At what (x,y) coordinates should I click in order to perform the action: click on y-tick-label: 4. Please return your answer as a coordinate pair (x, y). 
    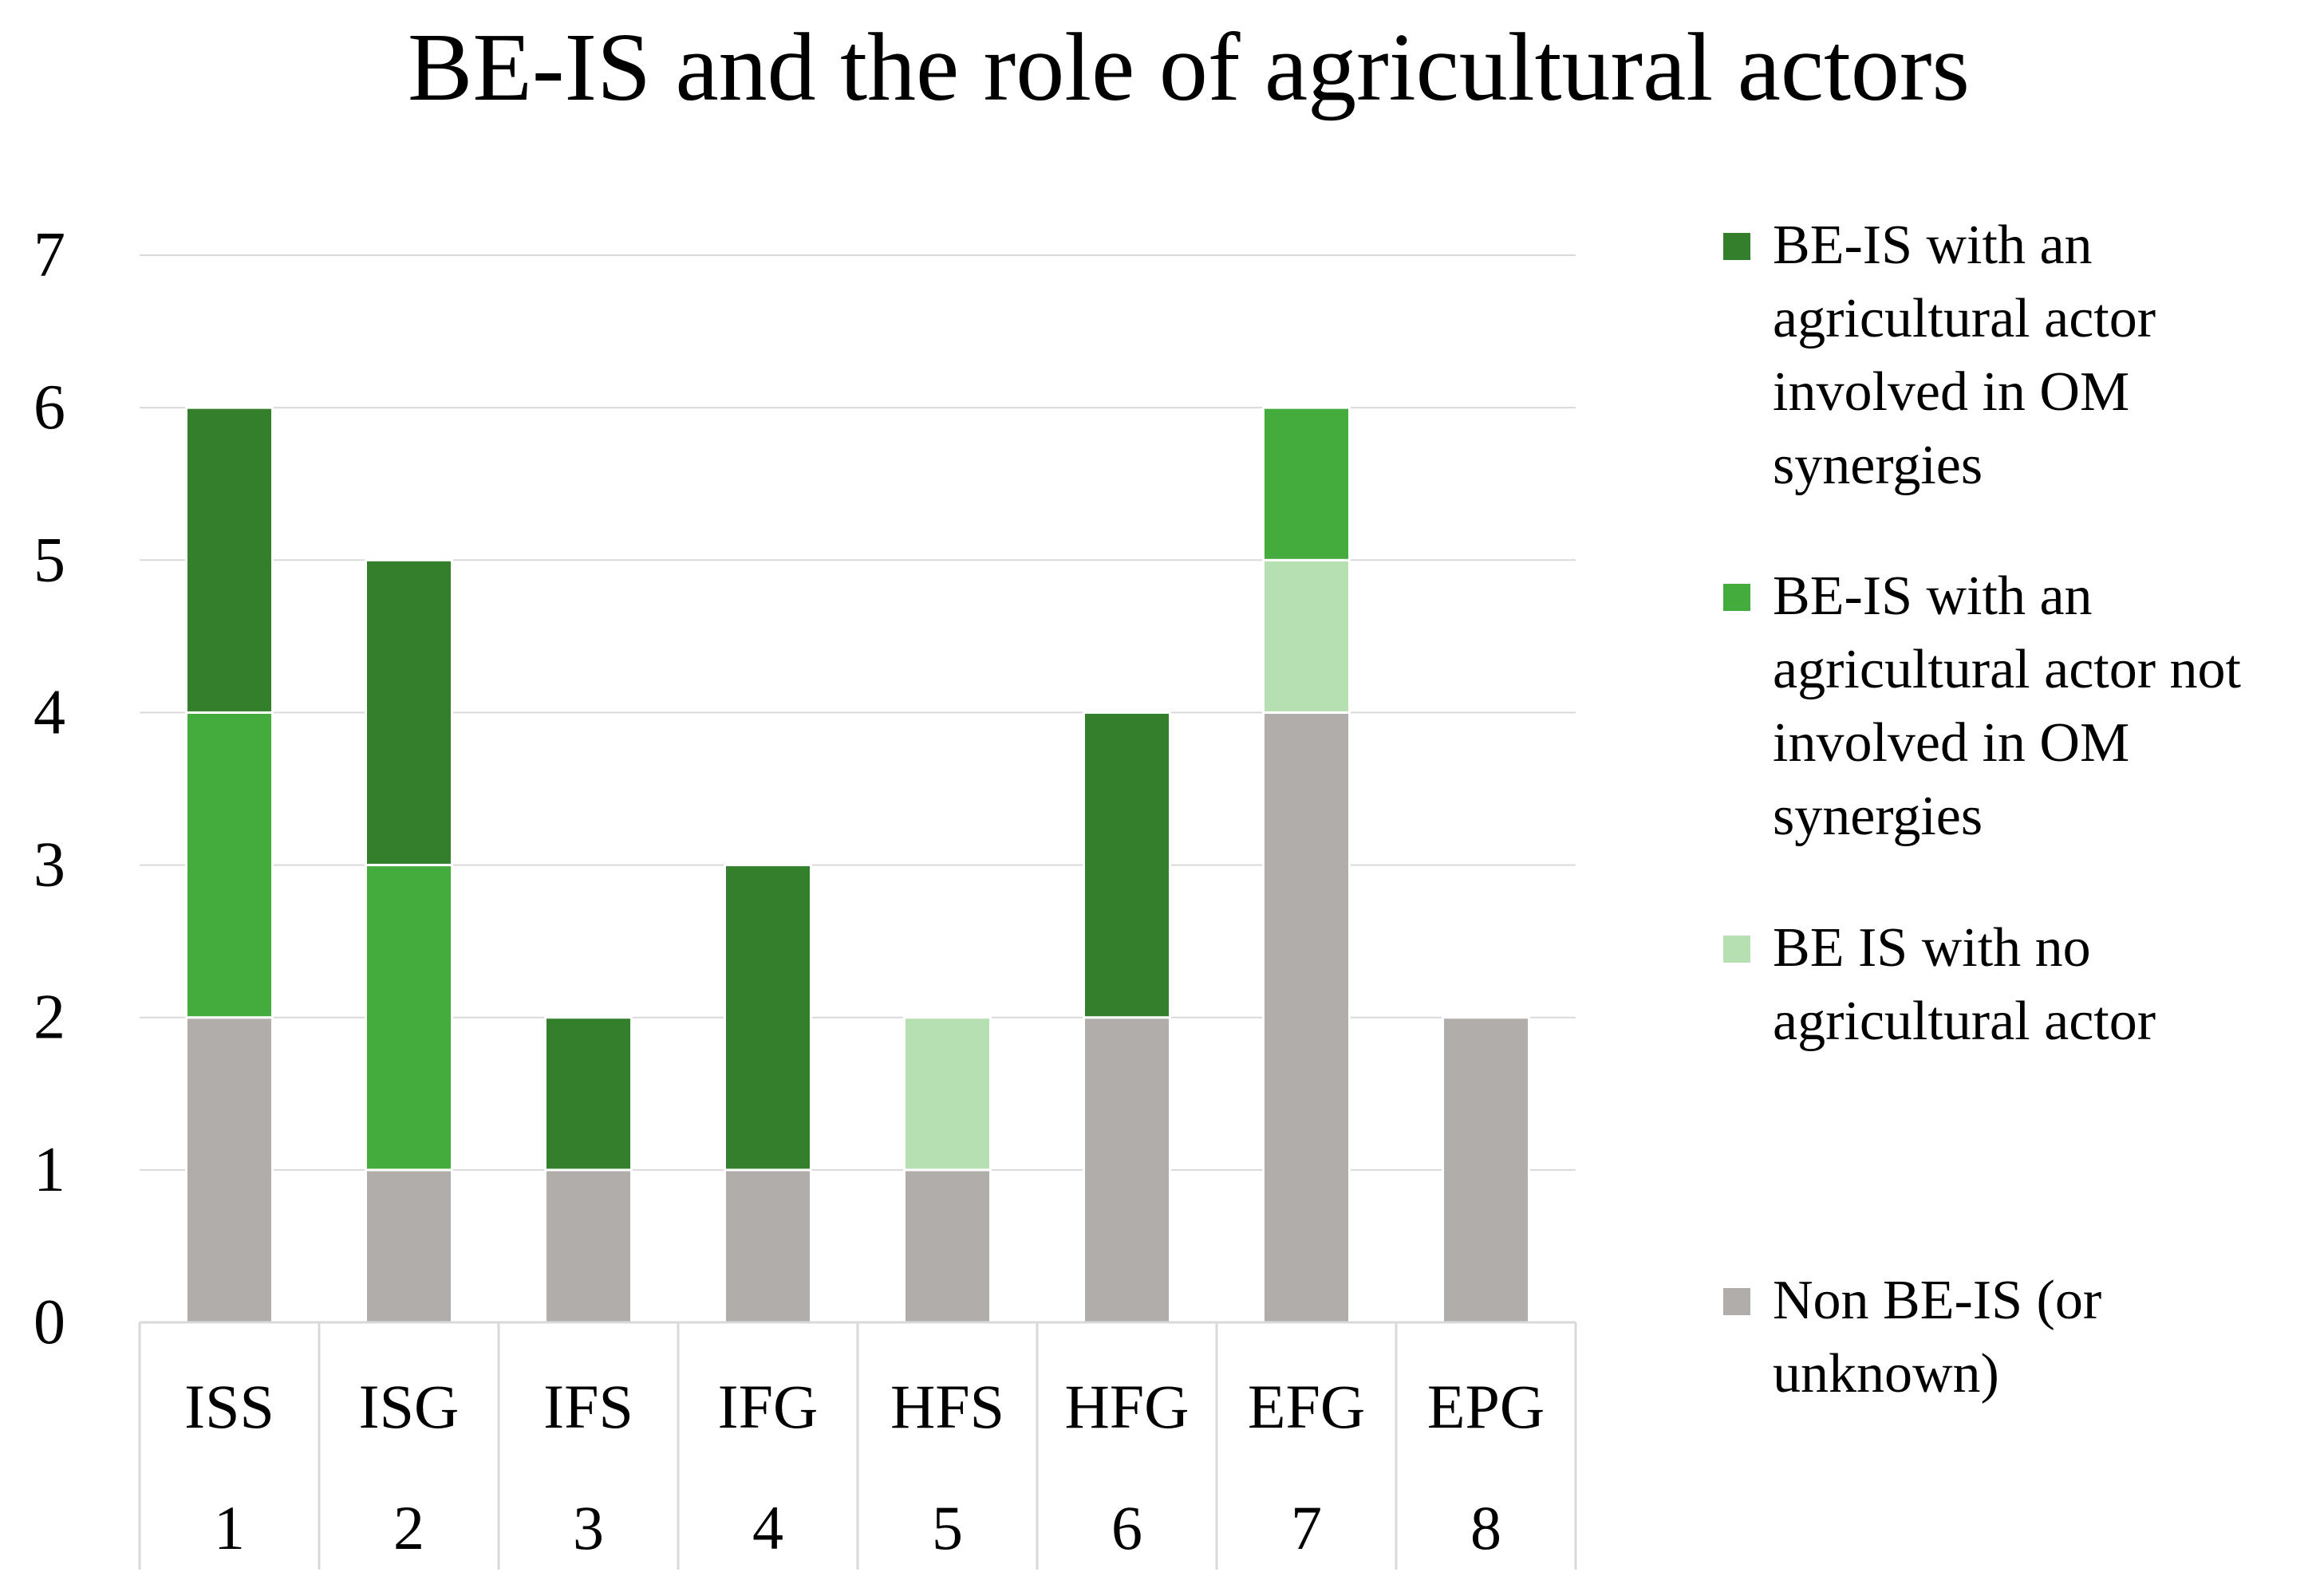
    Looking at the image, I should click on (49, 712).